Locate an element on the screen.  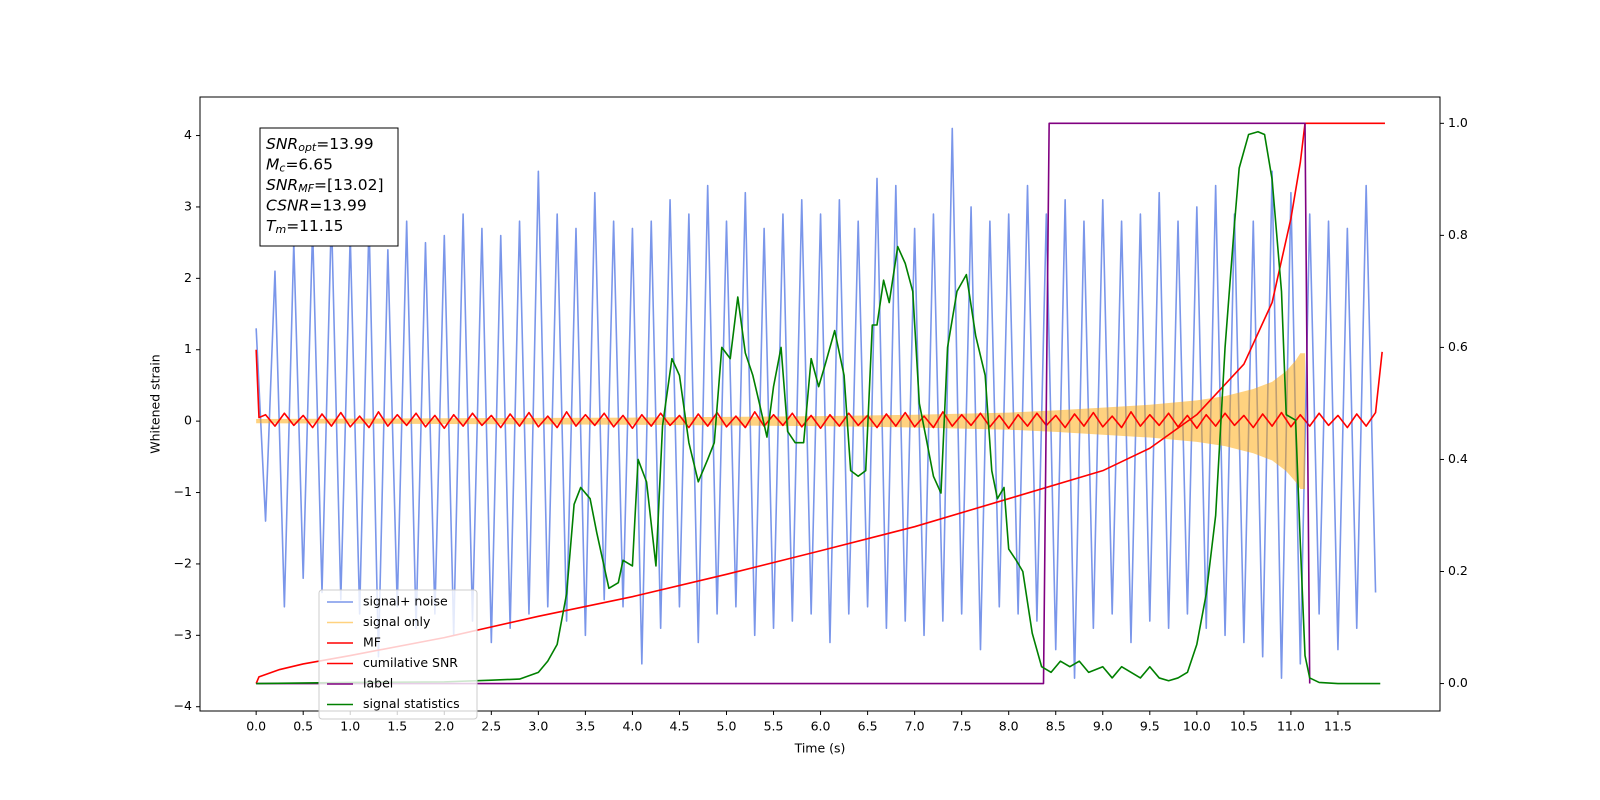
y2-tick-label: 0.2 is located at coordinates (1458, 570).